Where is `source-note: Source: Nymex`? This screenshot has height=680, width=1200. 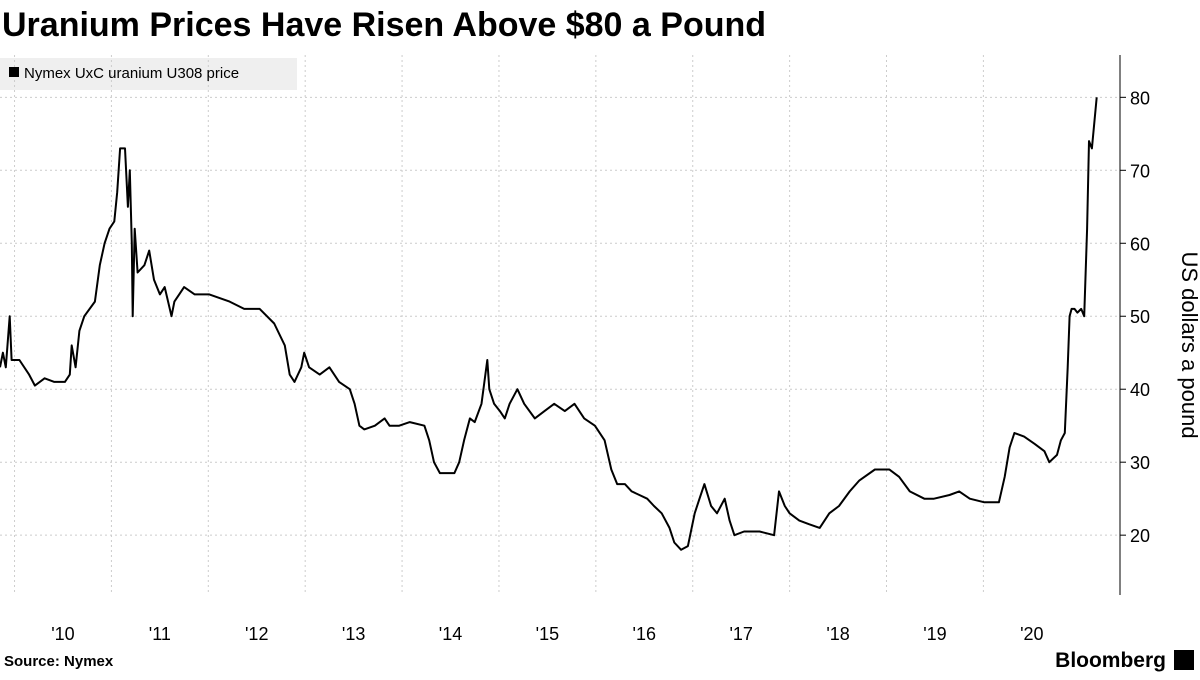
source-note: Source: Nymex is located at coordinates (59, 661).